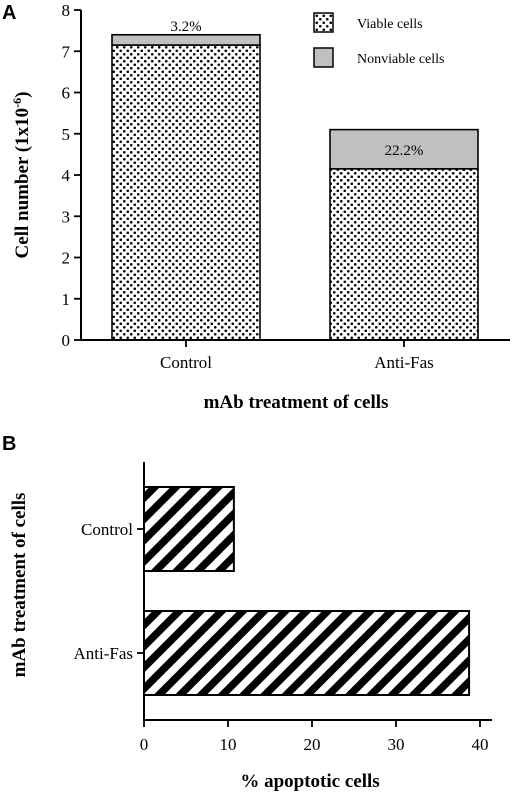 This screenshot has width=520, height=799. Describe the element at coordinates (66, 299) in the screenshot. I see `a-y-tick-label: 1` at that location.